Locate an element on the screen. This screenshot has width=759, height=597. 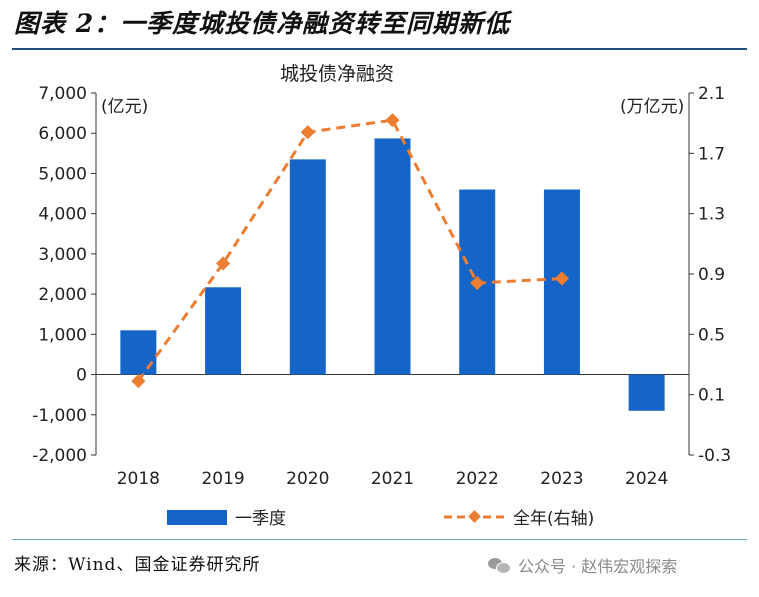
x-tick-label: 2023 is located at coordinates (561, 479).